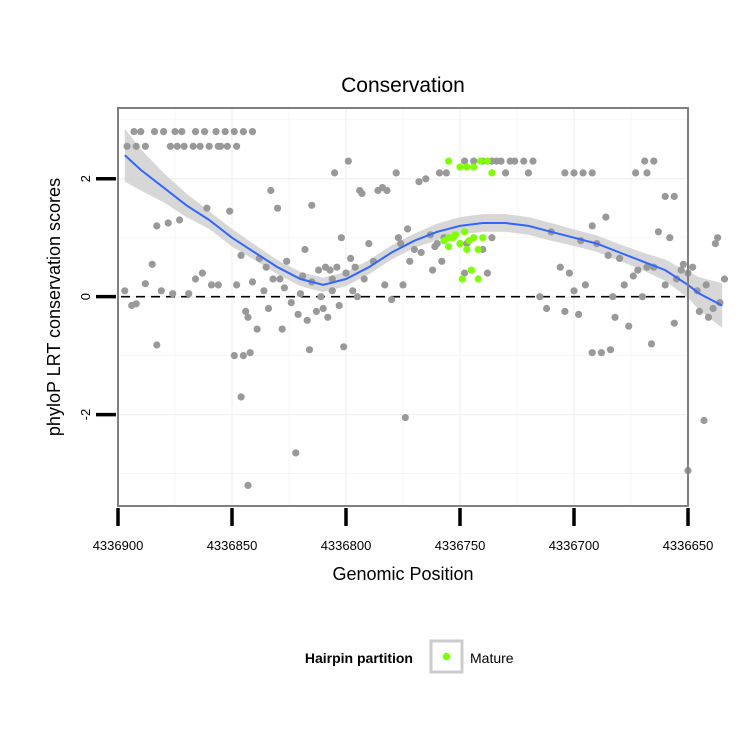 The image size is (750, 750). Describe the element at coordinates (97, 297) in the screenshot. I see `y-axis: -2 0 2` at that location.